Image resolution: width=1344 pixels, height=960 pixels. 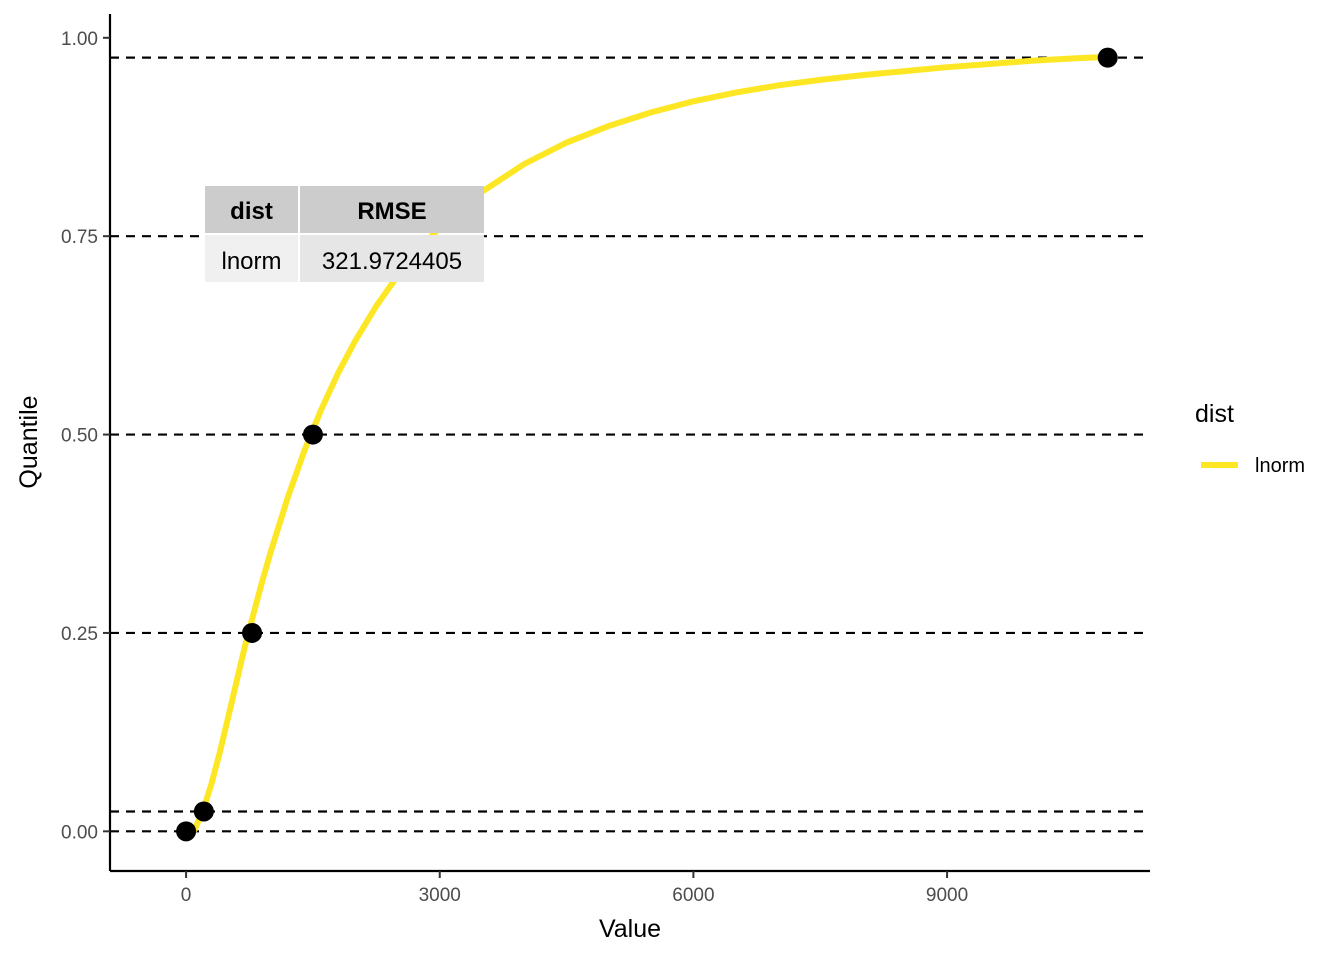 What do you see at coordinates (186, 895) in the screenshot?
I see `x-tick-label: 0` at bounding box center [186, 895].